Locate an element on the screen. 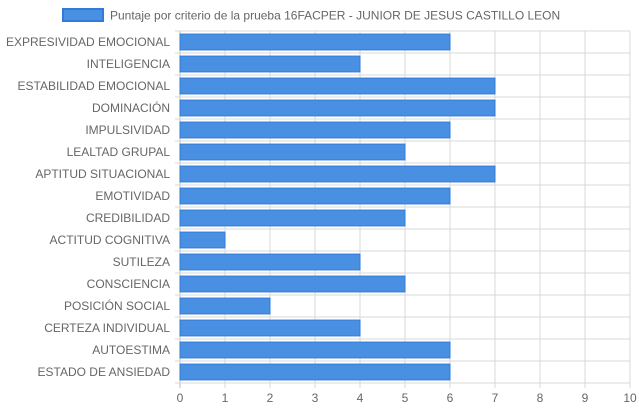  category-label: INTELIGENCIA is located at coordinates (128, 64).